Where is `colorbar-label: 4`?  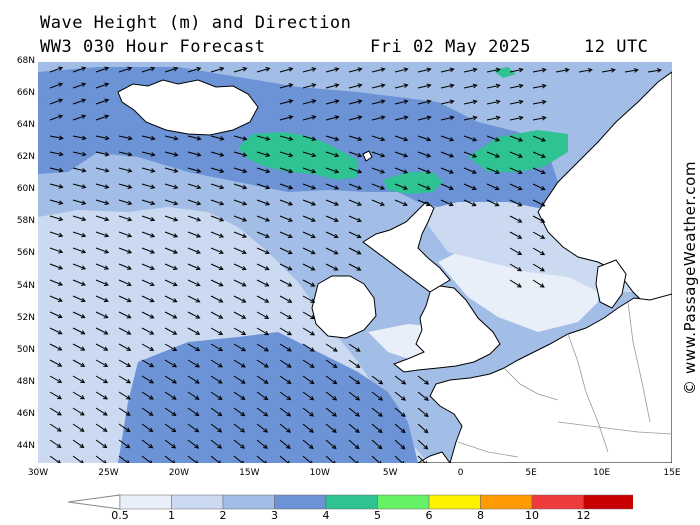
colorbar-label: 4 is located at coordinates (326, 515).